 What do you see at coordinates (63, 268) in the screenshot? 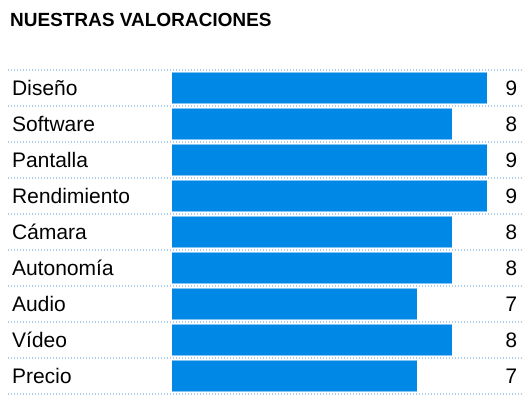
I see `y-tick-label: Autonomía` at bounding box center [63, 268].